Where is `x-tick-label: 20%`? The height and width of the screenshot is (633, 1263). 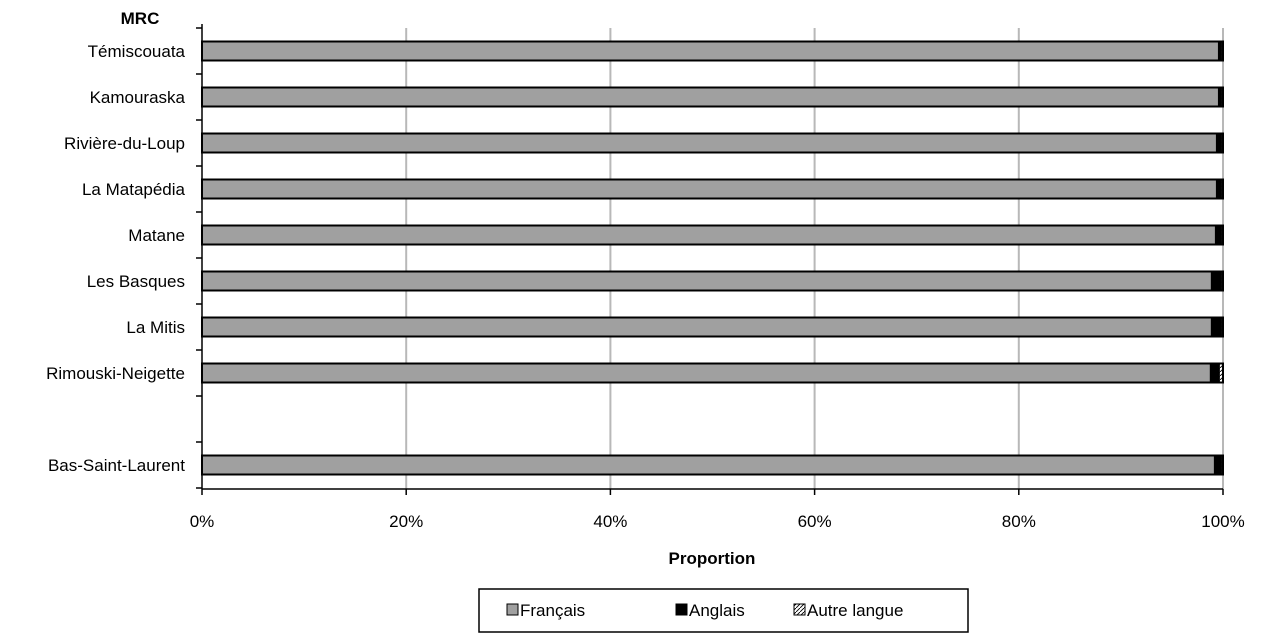
x-tick-label: 20% is located at coordinates (406, 521).